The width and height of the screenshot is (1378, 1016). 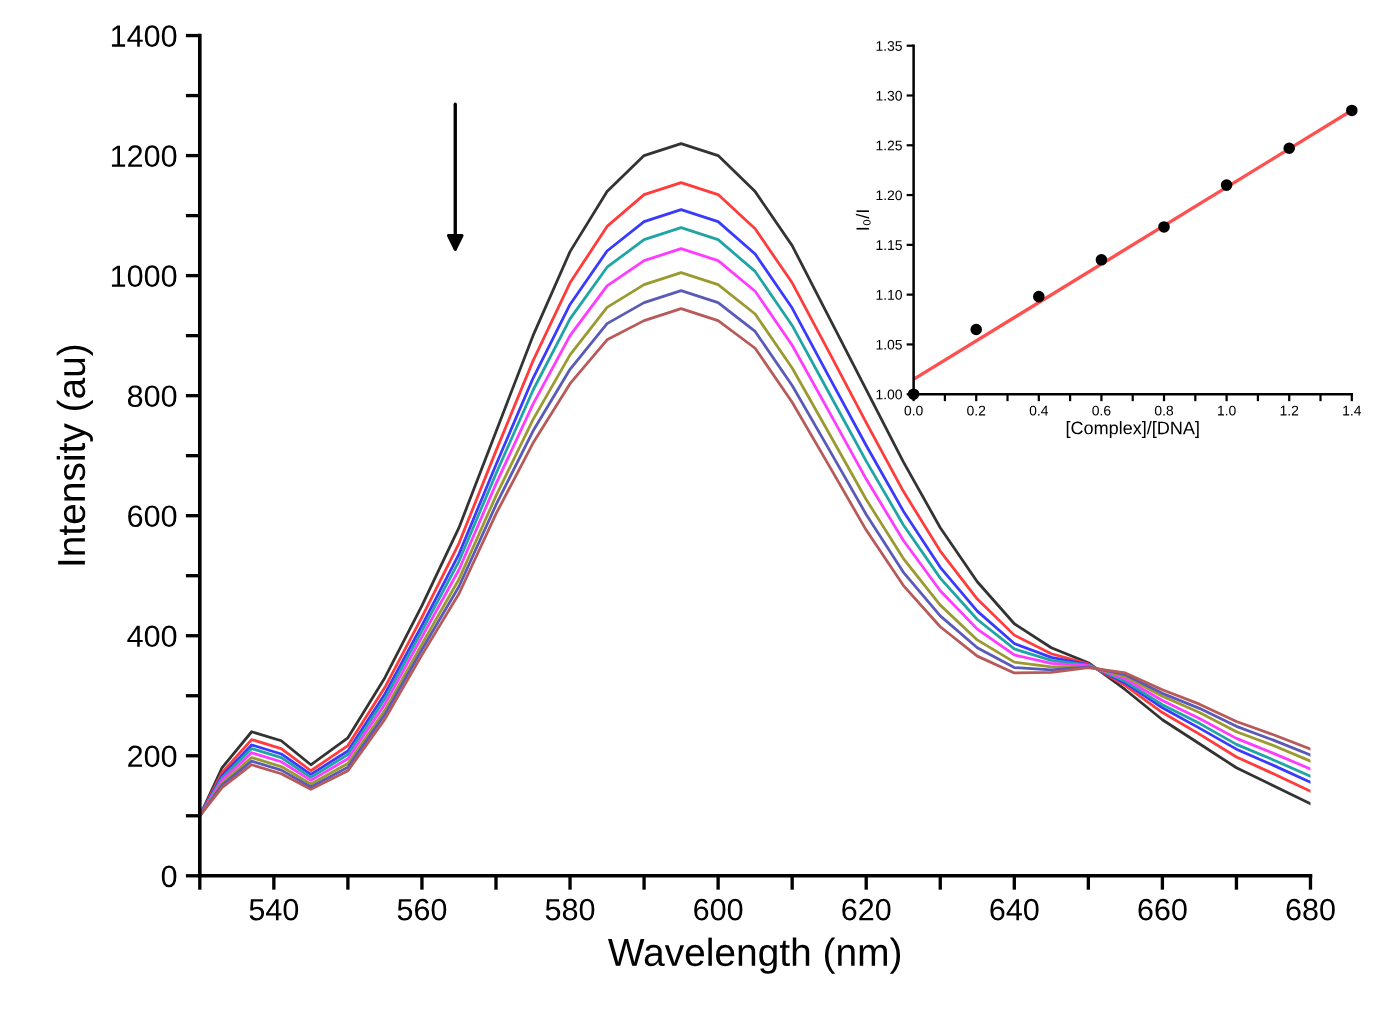 What do you see at coordinates (169, 876) in the screenshot?
I see `y-tick-label: 0` at bounding box center [169, 876].